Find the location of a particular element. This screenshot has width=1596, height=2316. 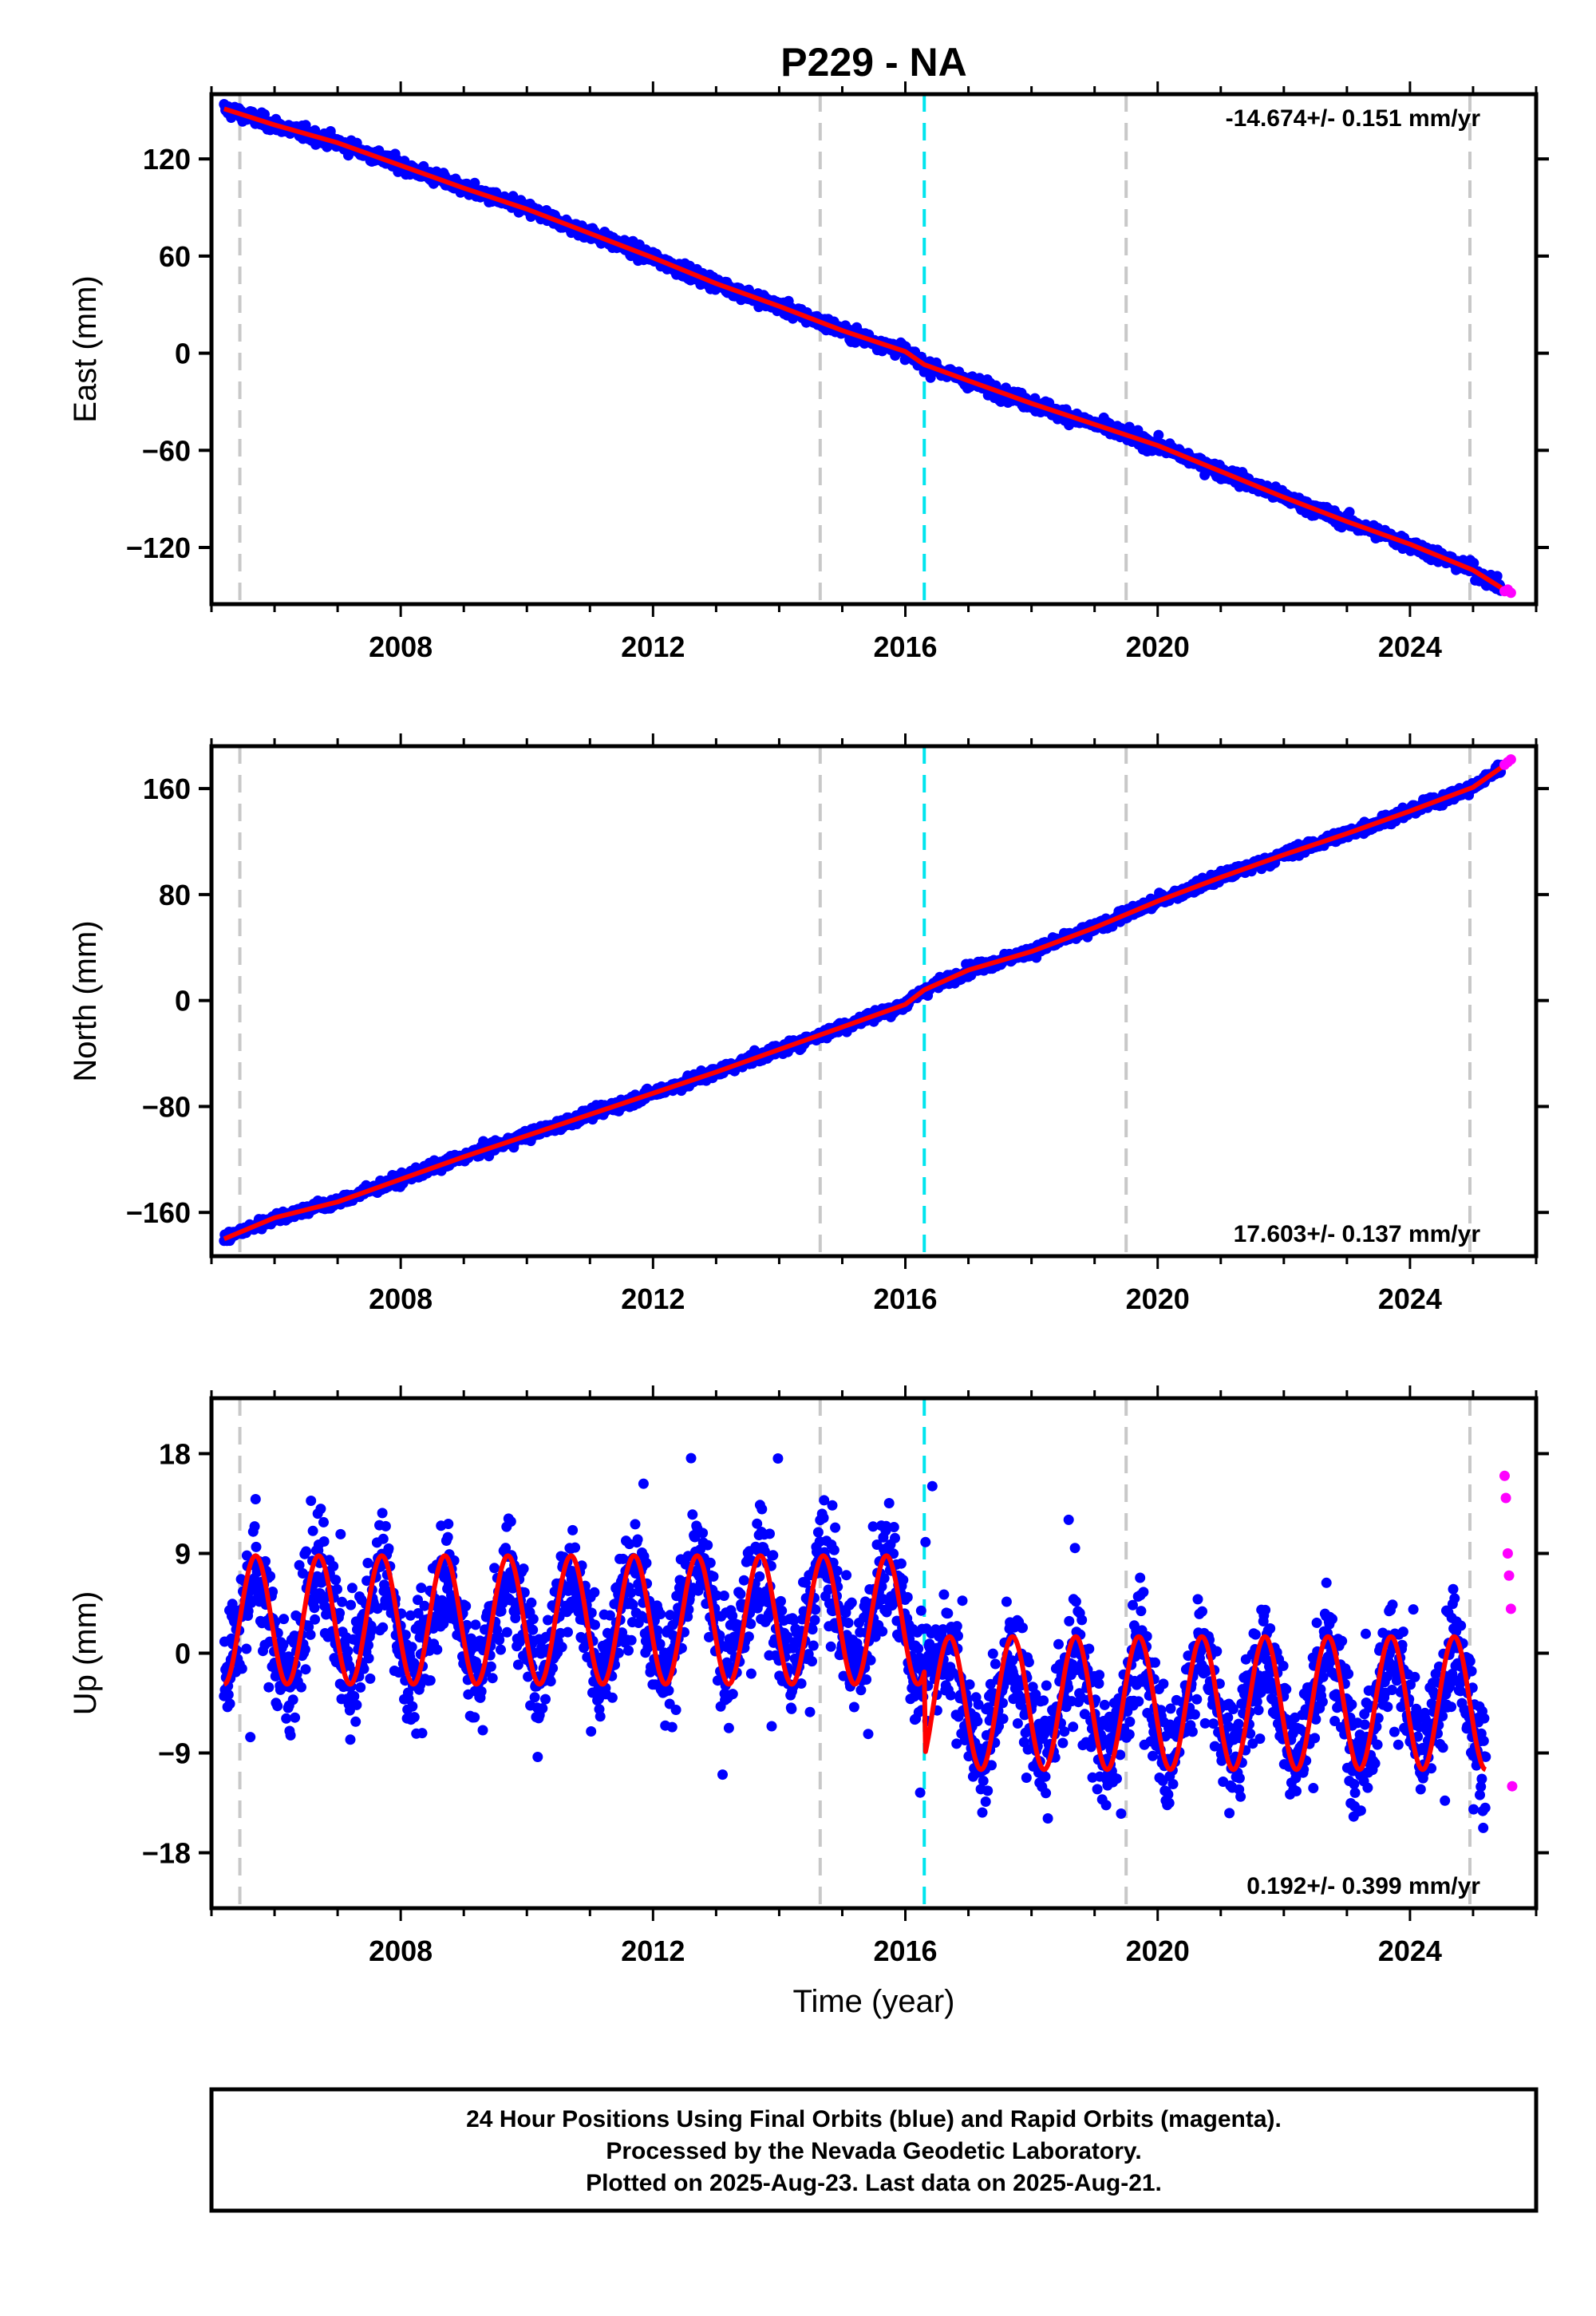

east-ytick-label: 60 is located at coordinates (175, 256).